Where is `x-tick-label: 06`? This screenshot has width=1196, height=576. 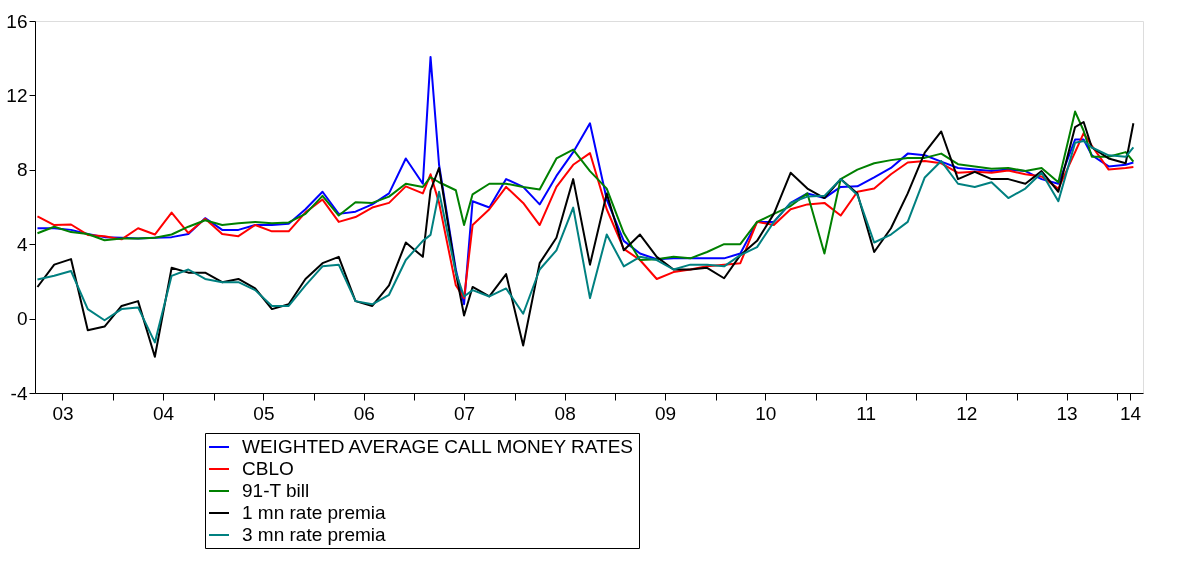
x-tick-label: 06 is located at coordinates (364, 413).